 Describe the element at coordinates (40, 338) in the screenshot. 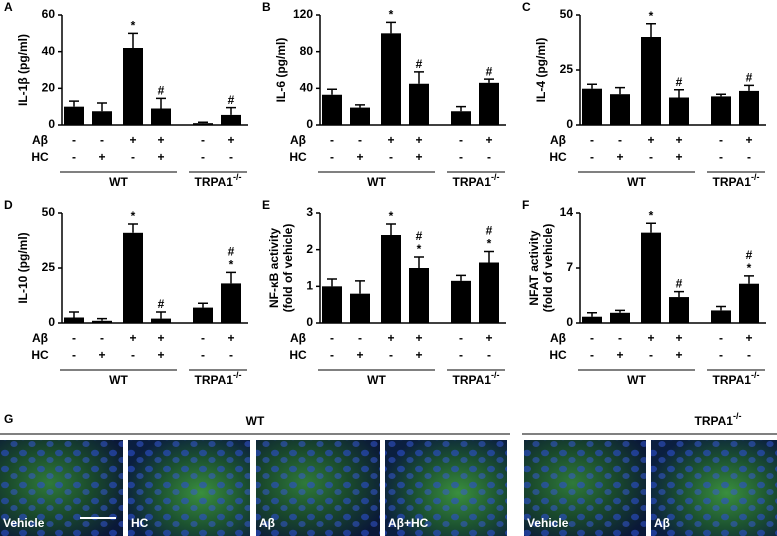

I see `row-label: Aβ` at that location.